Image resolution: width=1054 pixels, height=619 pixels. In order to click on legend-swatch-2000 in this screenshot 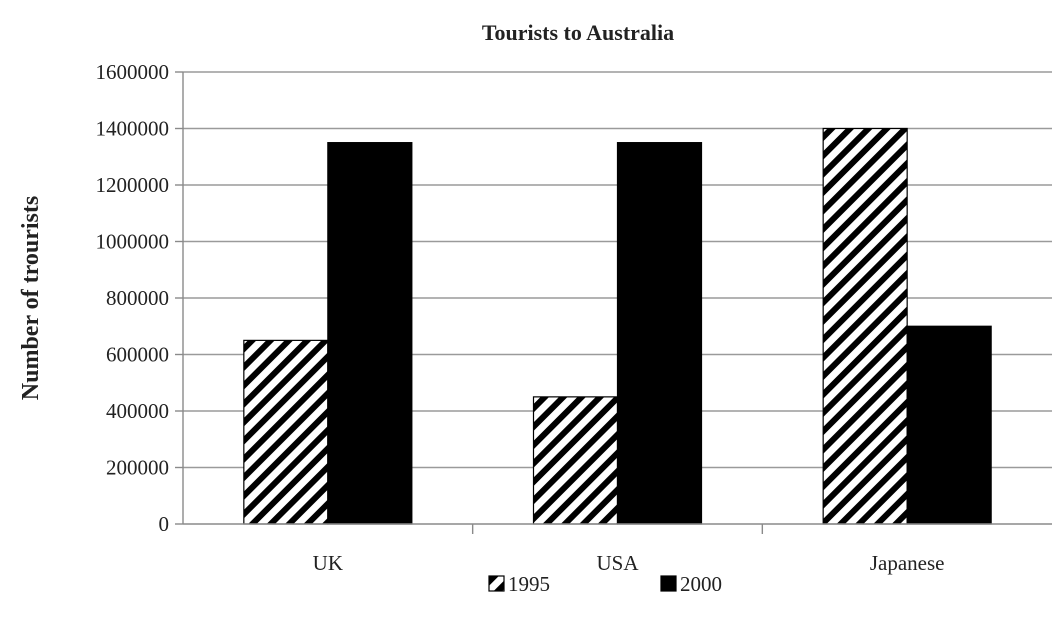, I will do `click(668, 583)`.